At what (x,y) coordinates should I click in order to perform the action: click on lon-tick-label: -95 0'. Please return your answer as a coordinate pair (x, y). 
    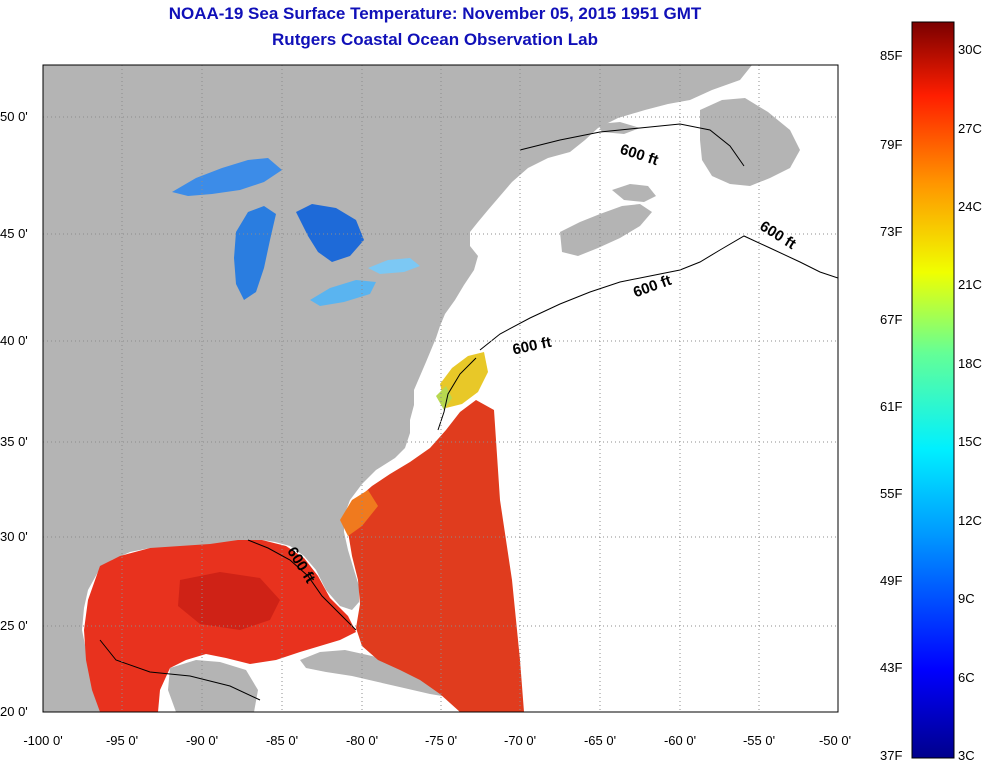
    Looking at the image, I should click on (122, 740).